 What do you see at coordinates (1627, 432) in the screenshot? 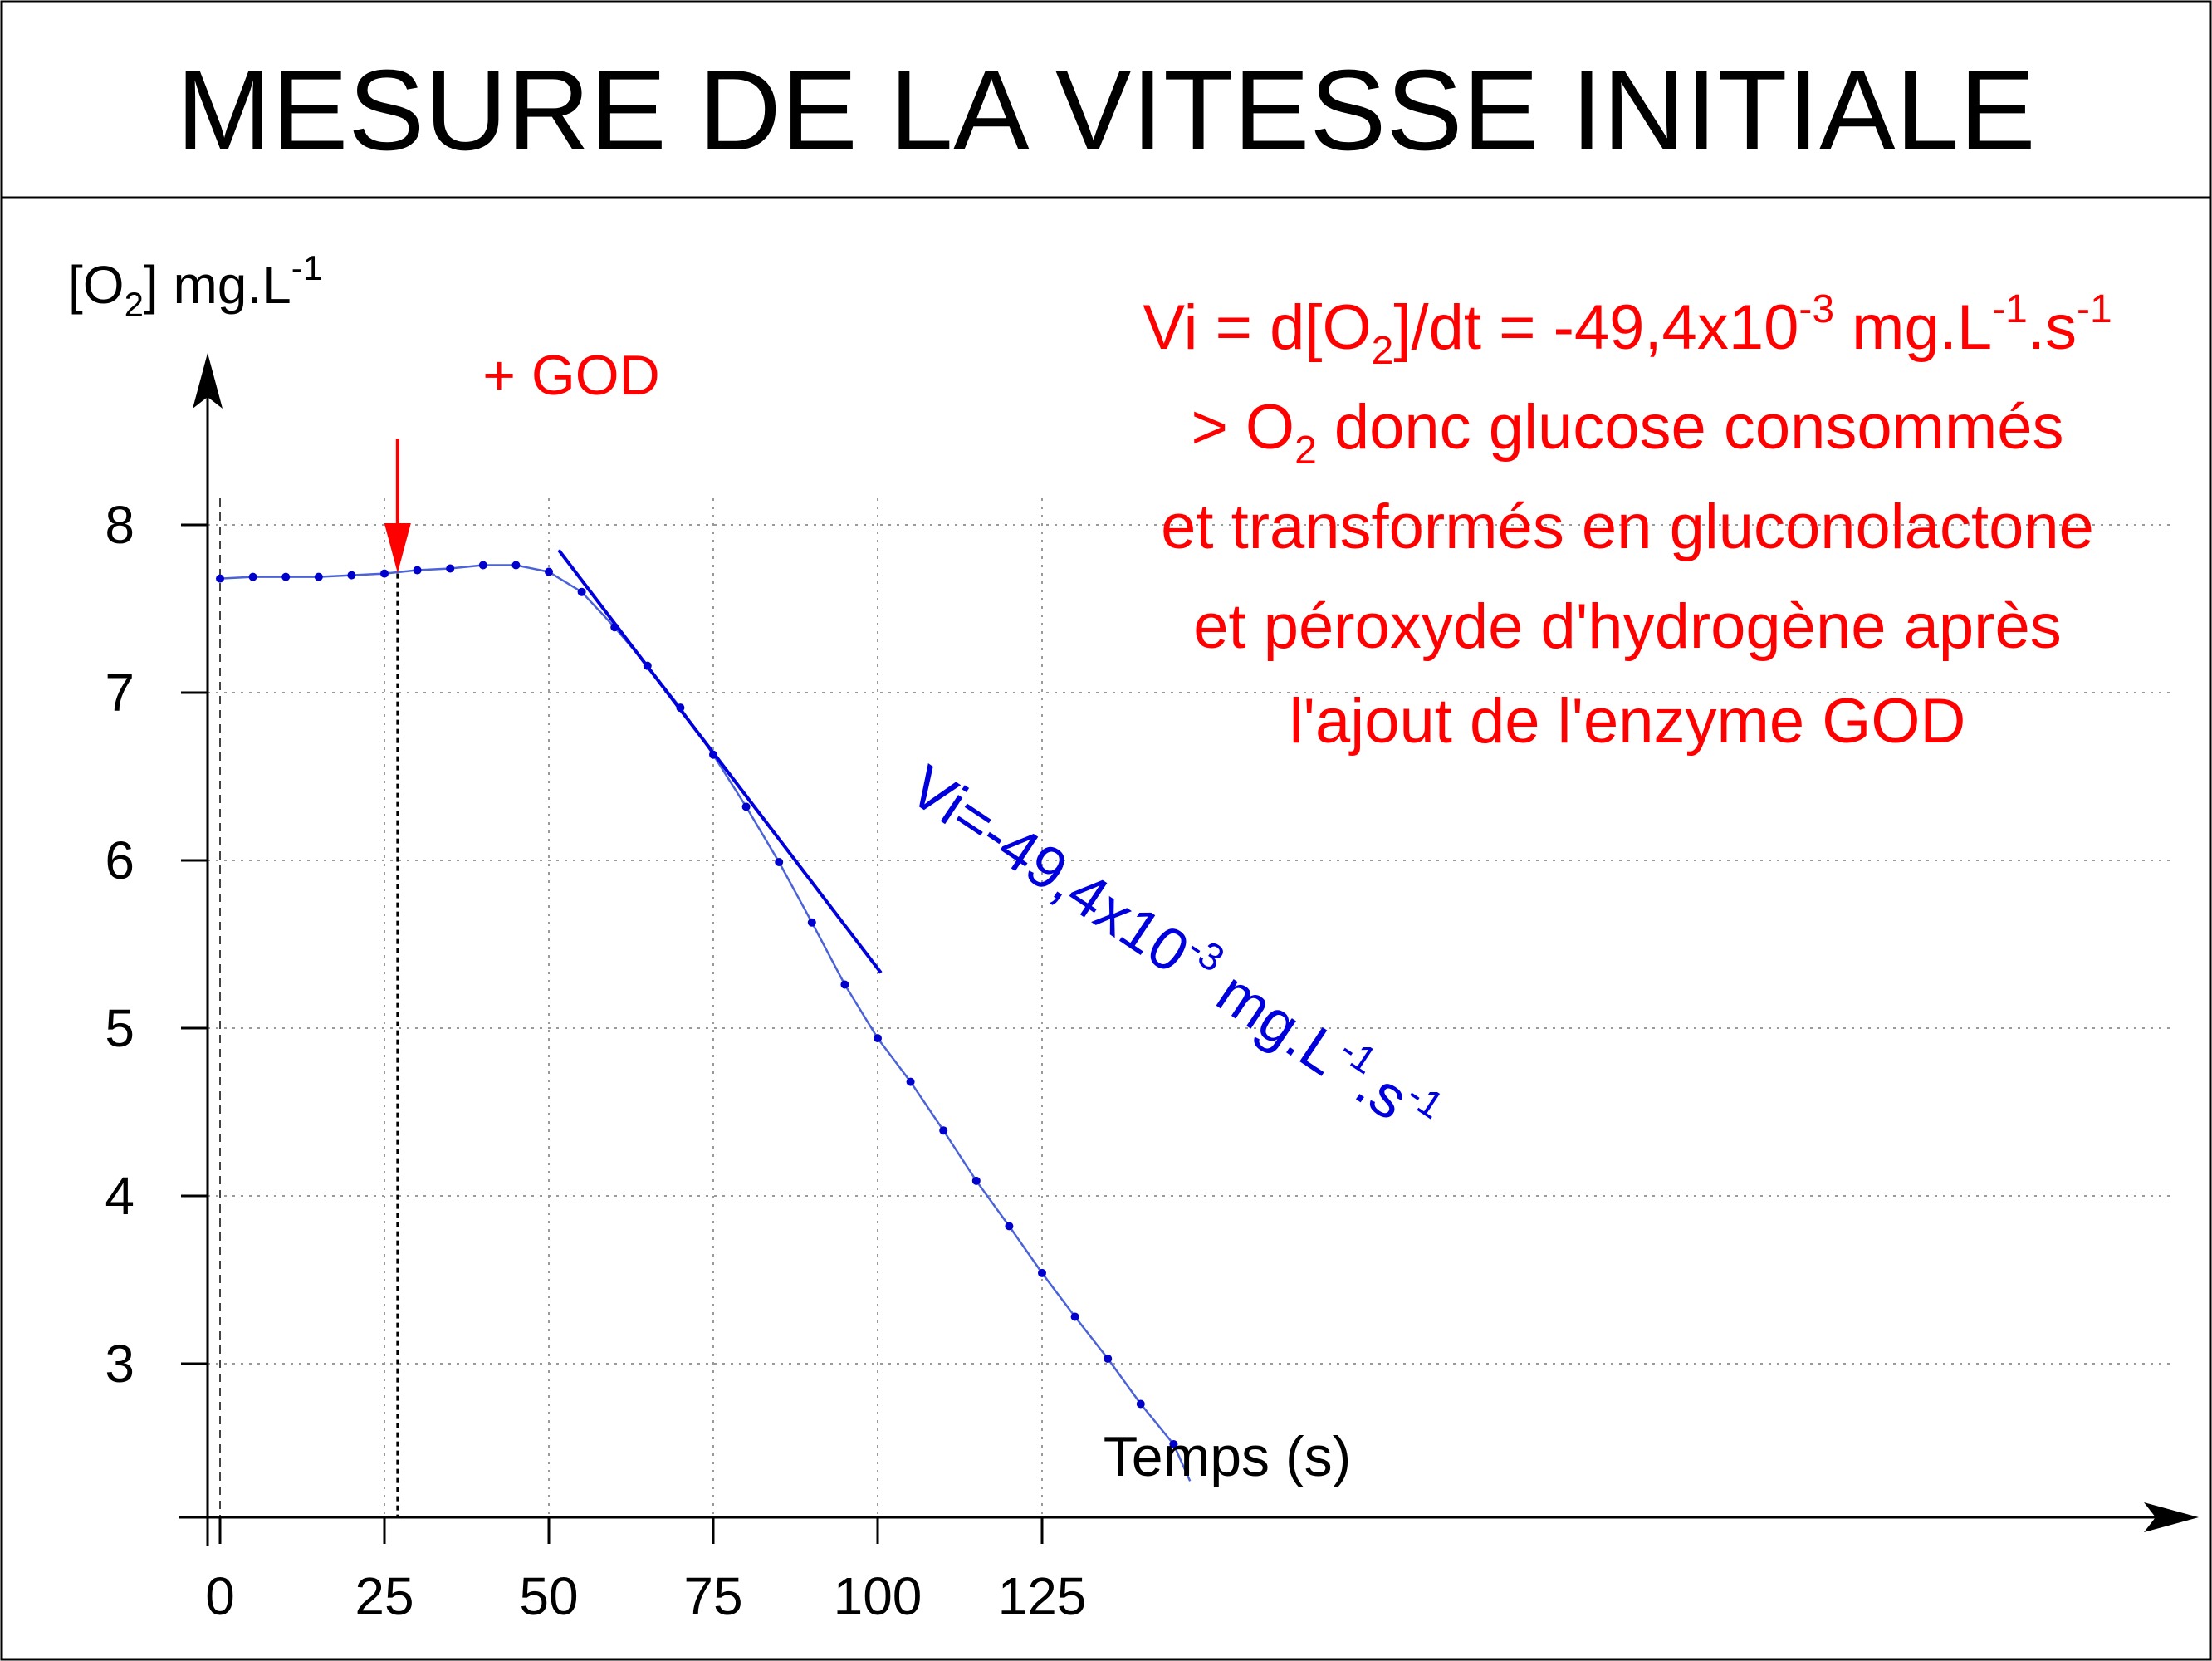
I see `formula-line-2: > O2 donc glucose consommés` at bounding box center [1627, 432].